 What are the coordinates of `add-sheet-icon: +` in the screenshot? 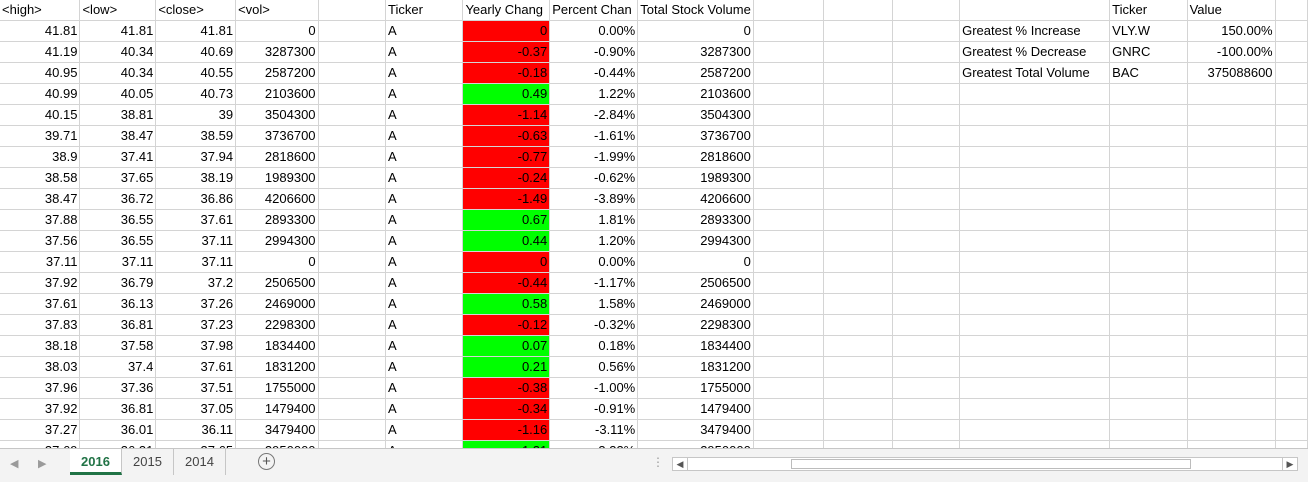 It's located at (266, 461).